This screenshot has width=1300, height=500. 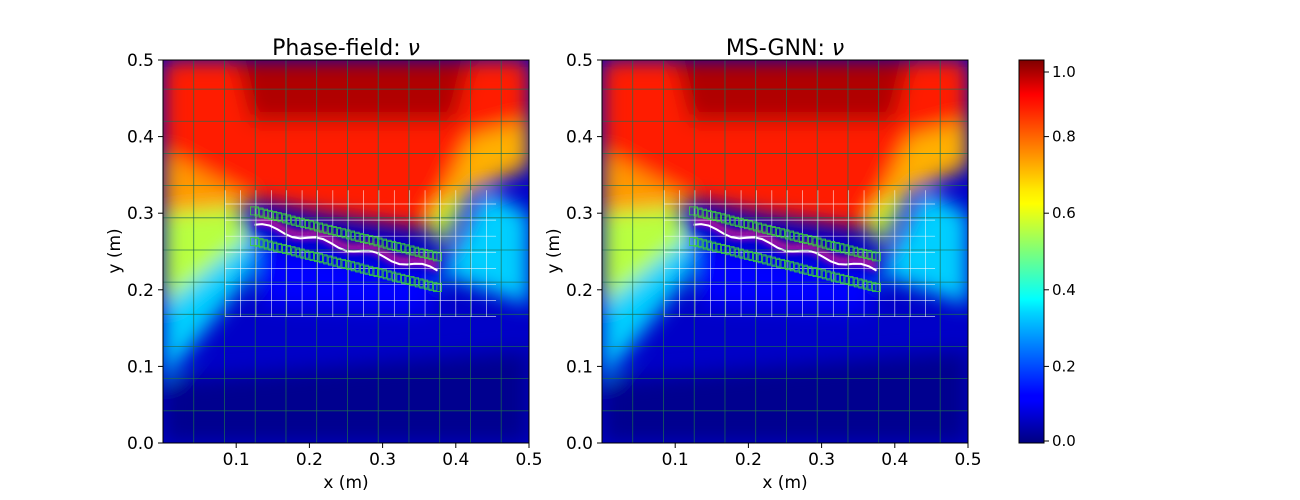 I want to click on crack-line, so click(x=785, y=247).